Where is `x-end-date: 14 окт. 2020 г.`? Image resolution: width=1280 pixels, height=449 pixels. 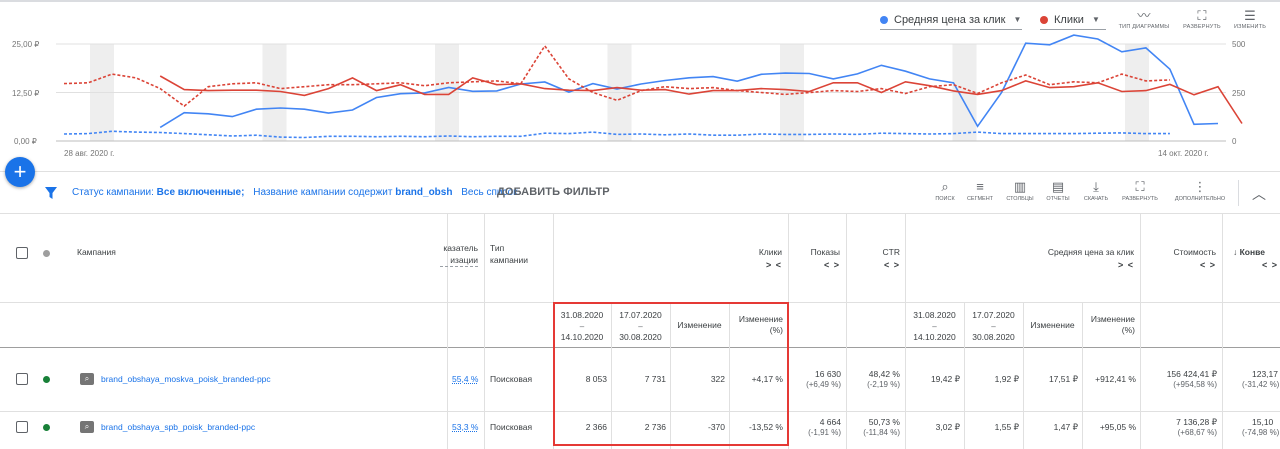
x-end-date: 14 окт. 2020 г. is located at coordinates (1183, 153).